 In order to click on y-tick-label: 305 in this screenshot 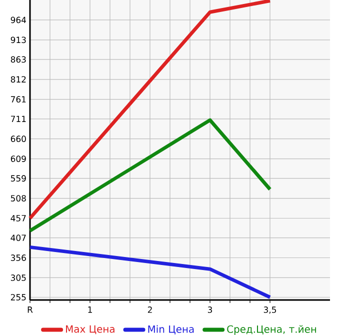, I will do `click(18, 277)`.